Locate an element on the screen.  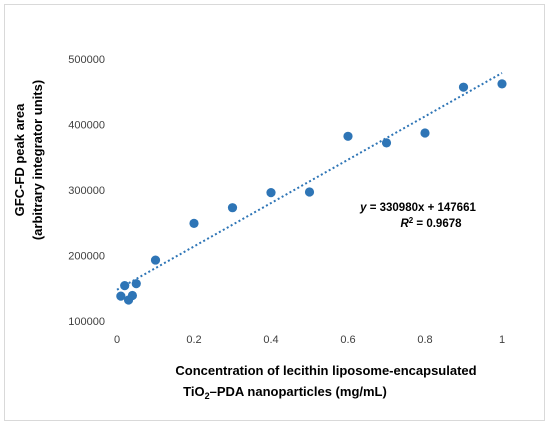
y-axis-ticks: 100000 200000 300000 400000 500000 is located at coordinates (86, 191).